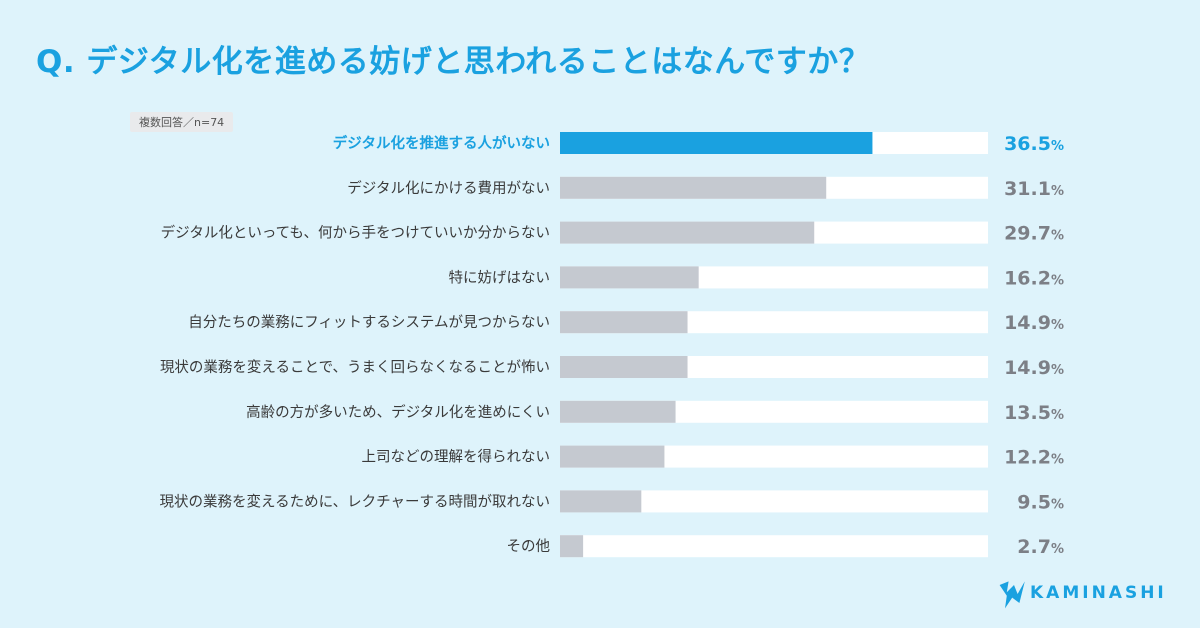 The image size is (1200, 628). Describe the element at coordinates (456, 457) in the screenshot. I see `category-label: 上司などの理解を得られない` at that location.